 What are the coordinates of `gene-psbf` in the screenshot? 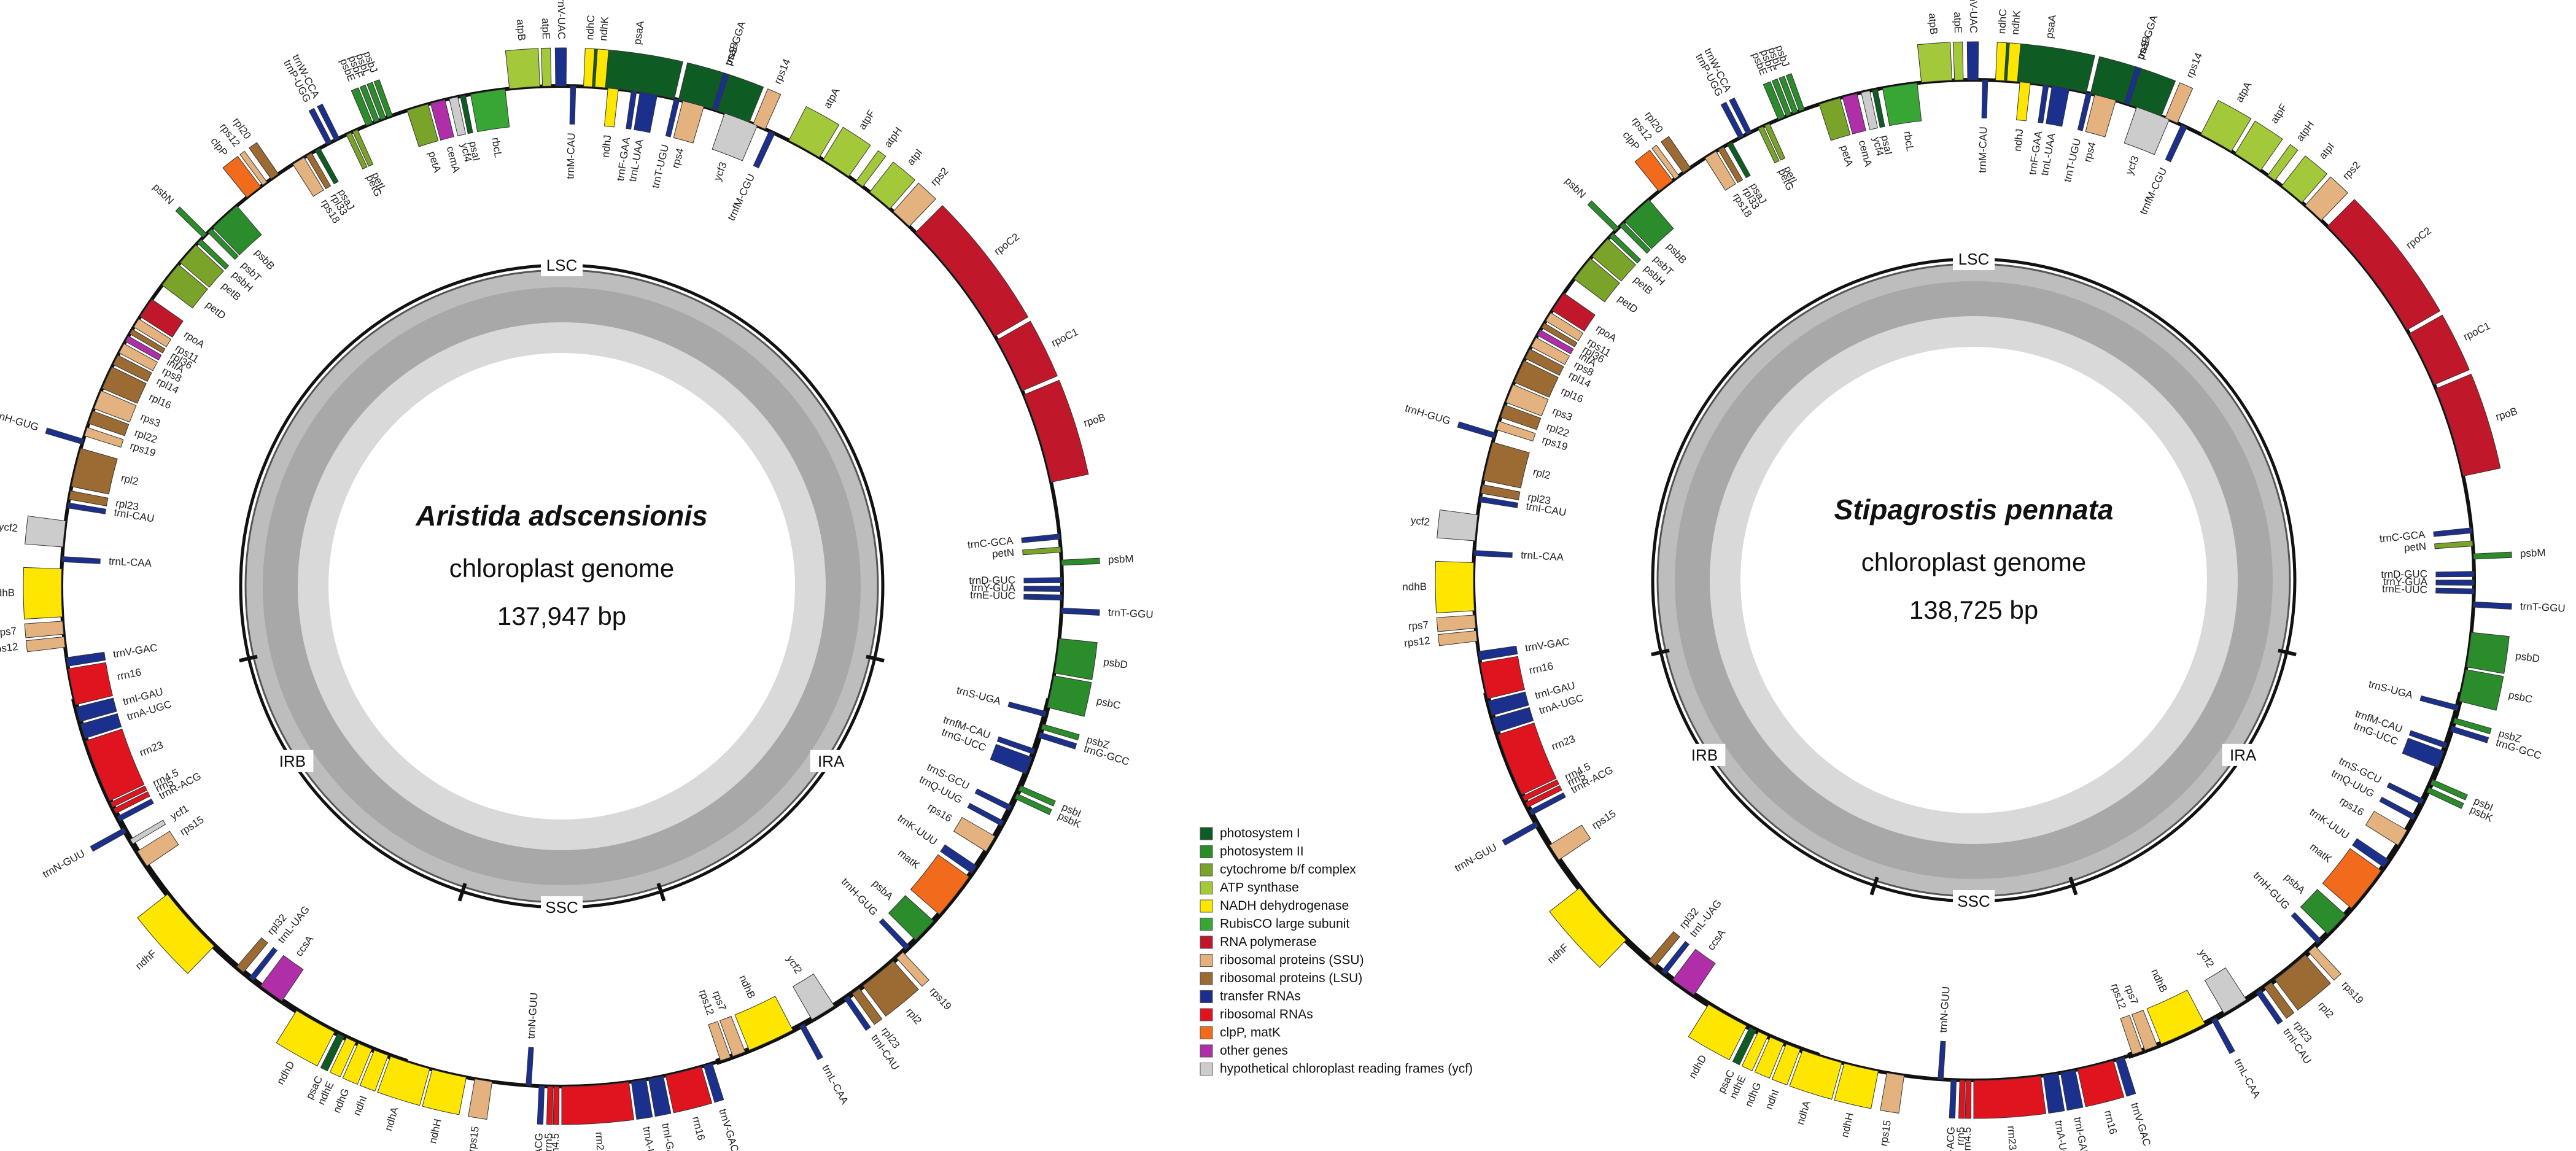 It's located at (369, 103).